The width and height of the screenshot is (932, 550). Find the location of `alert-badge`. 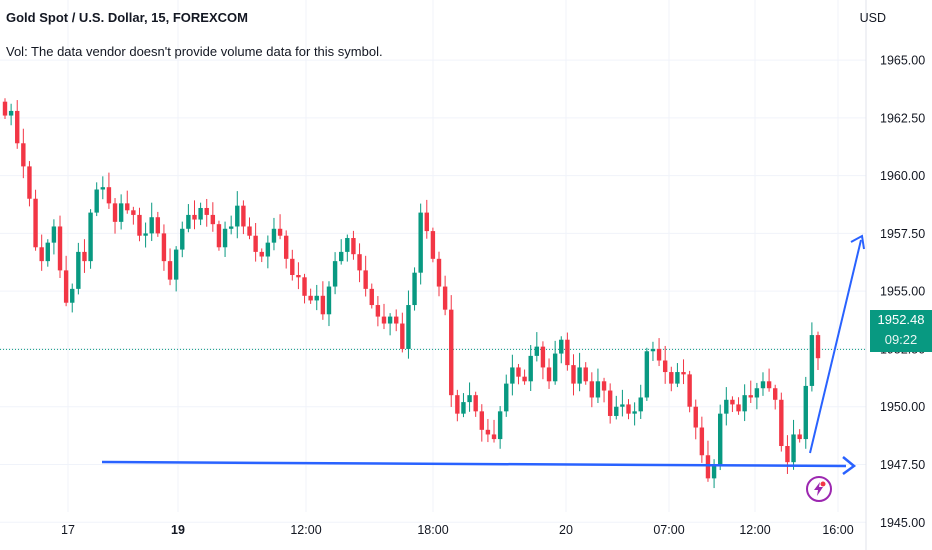

alert-badge is located at coordinates (819, 489).